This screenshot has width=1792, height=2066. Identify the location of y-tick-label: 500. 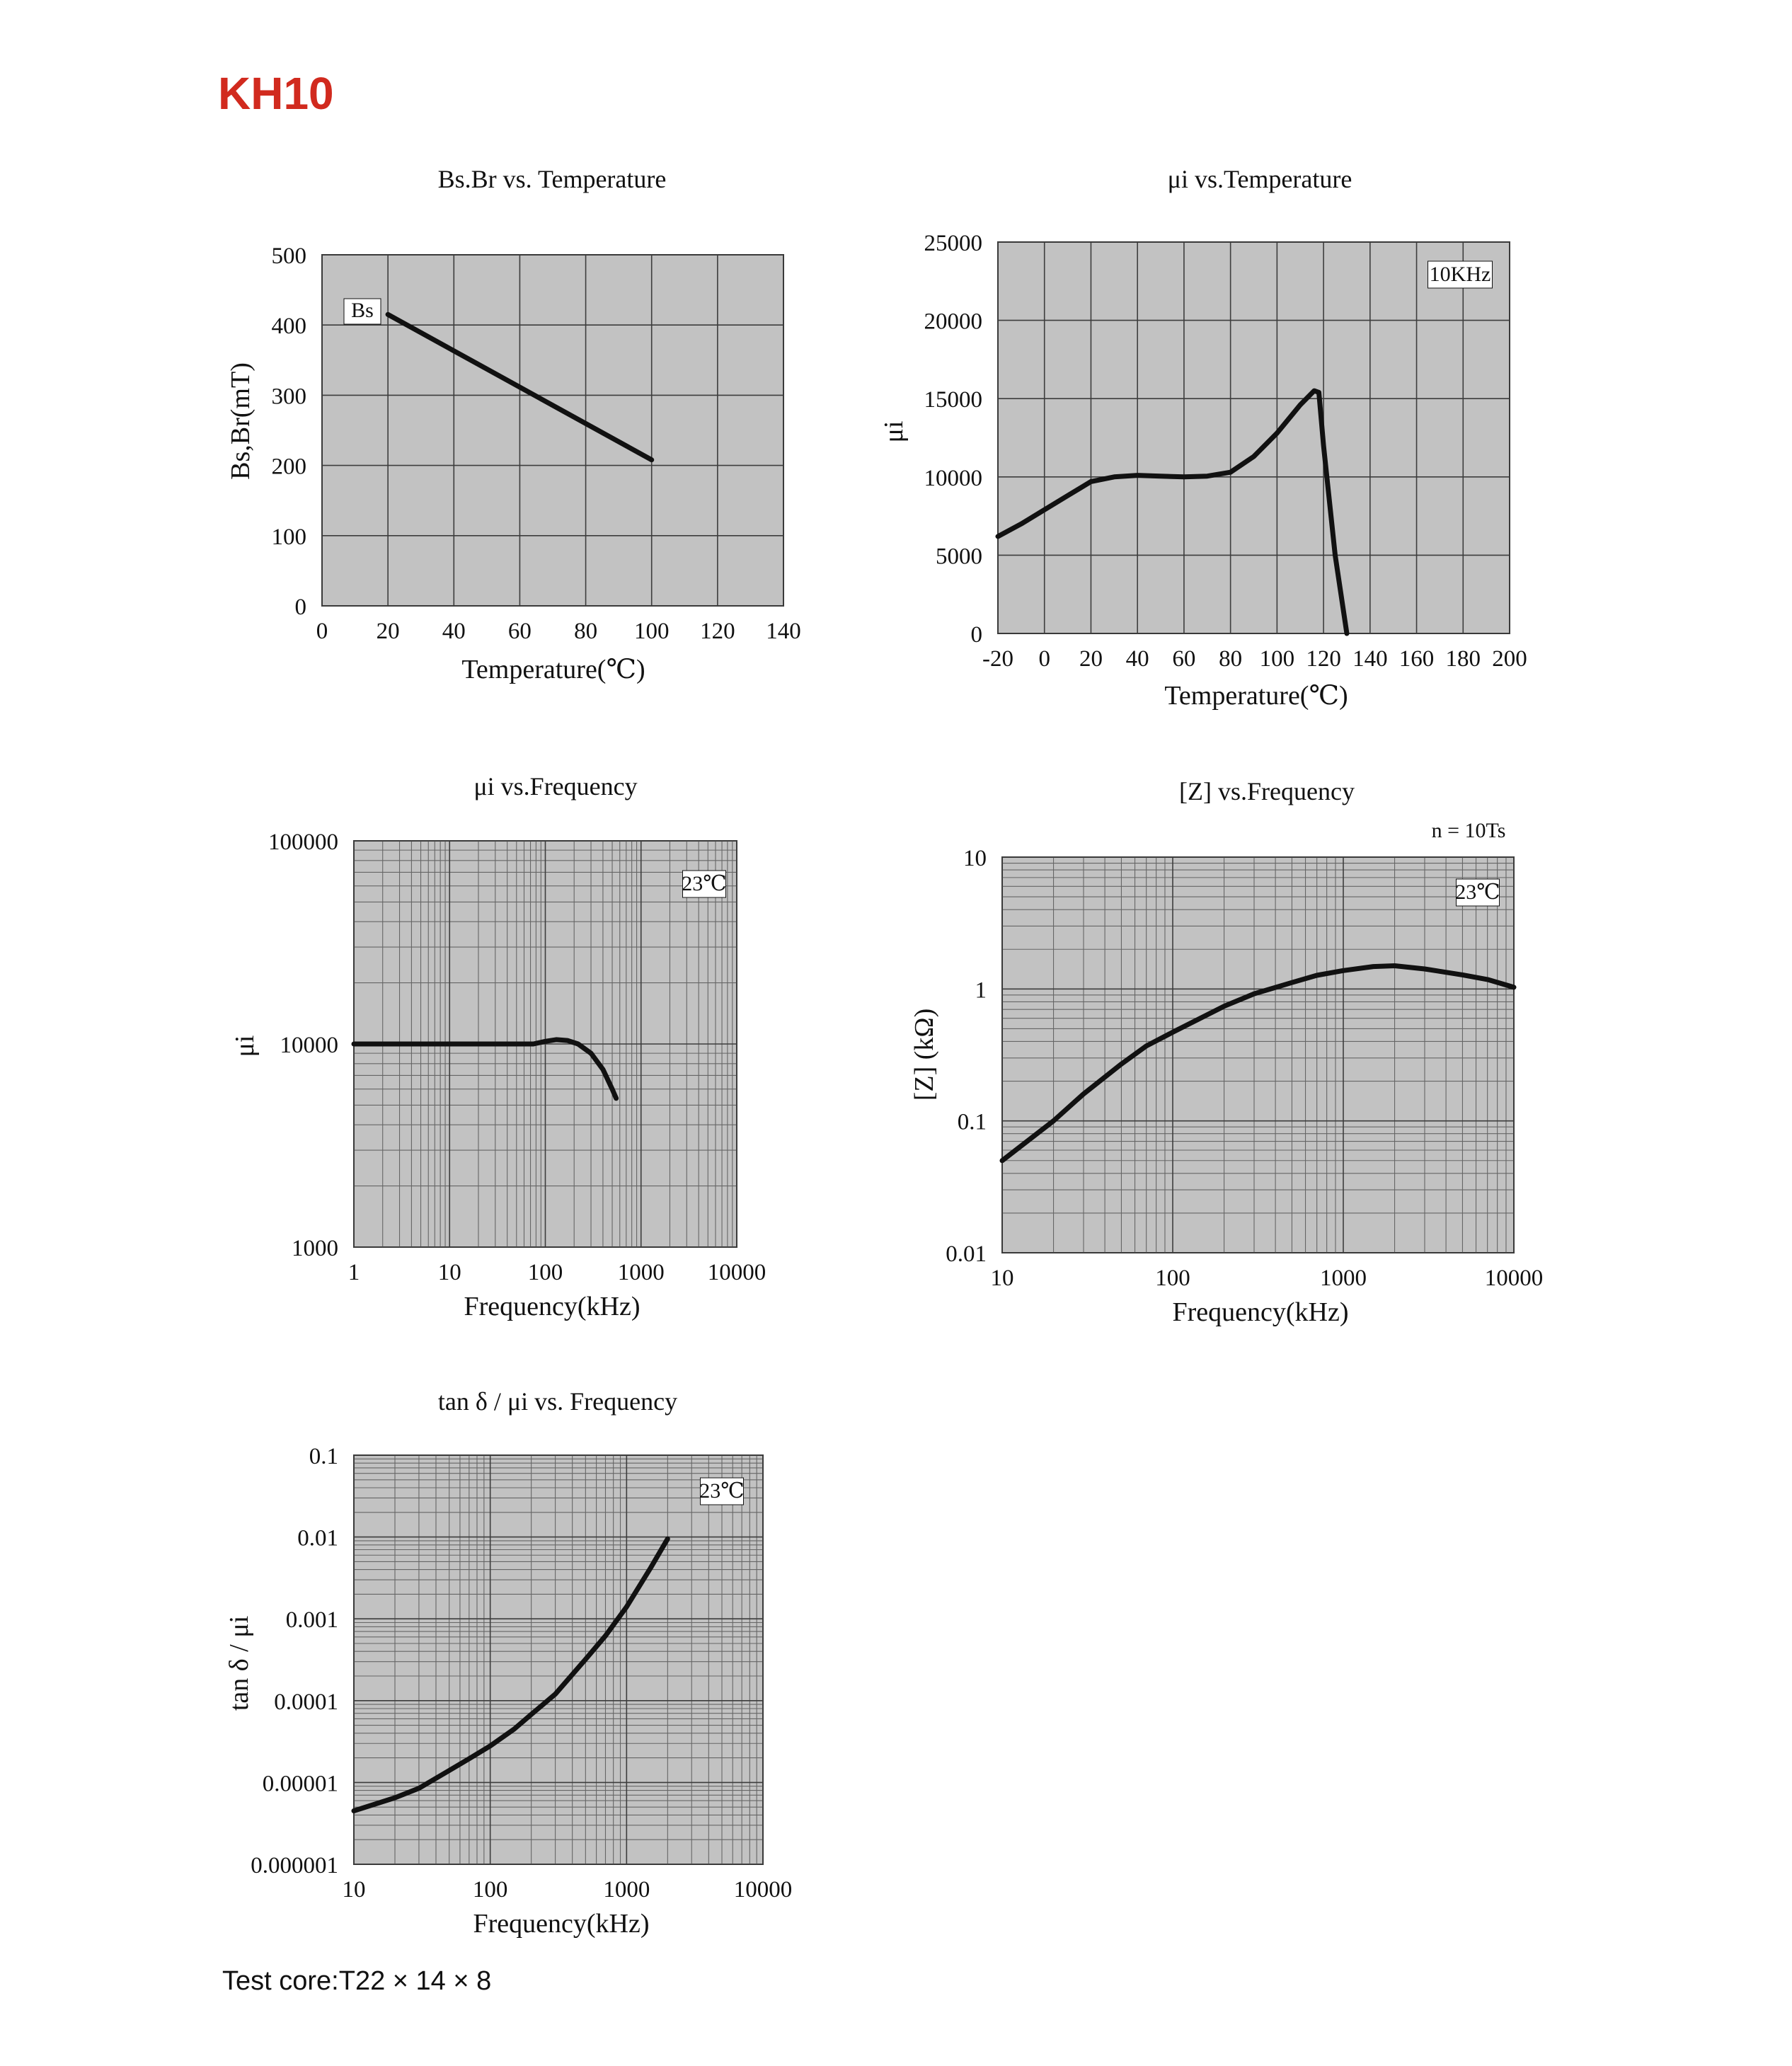
(289, 256).